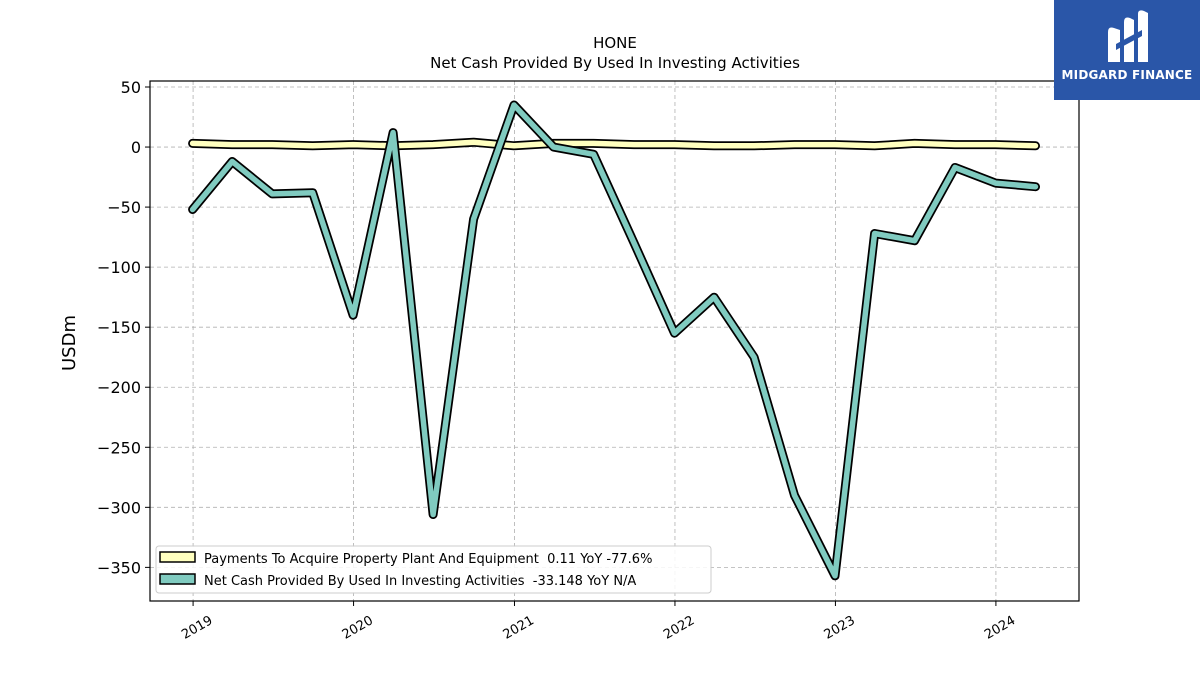 Image resolution: width=1200 pixels, height=675 pixels. I want to click on y-tick-label: −300, so click(119, 507).